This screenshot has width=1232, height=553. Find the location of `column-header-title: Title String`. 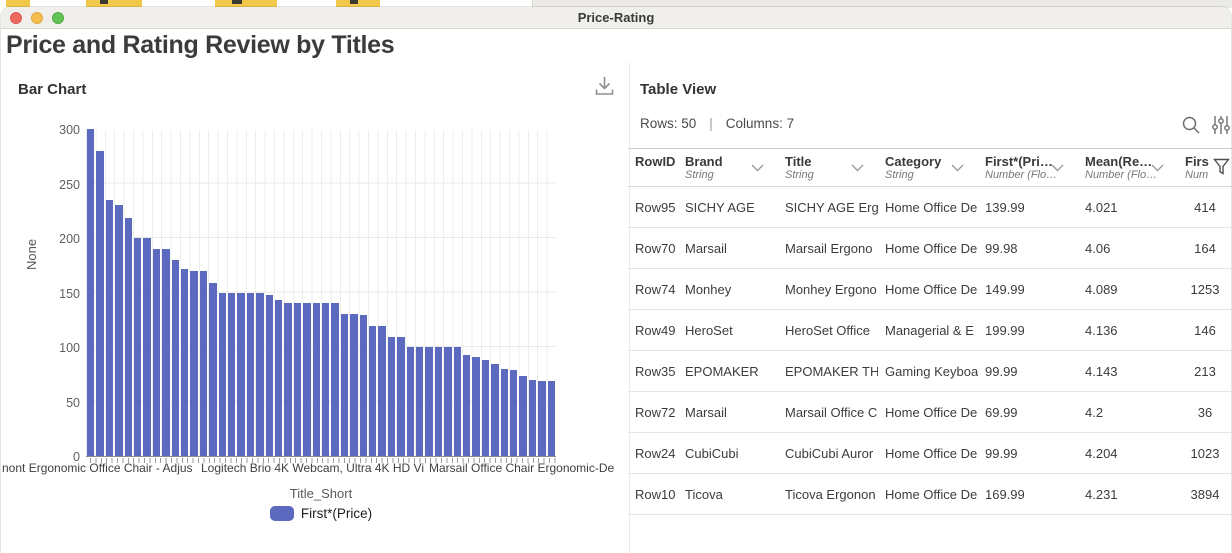

column-header-title: Title String is located at coordinates (828, 167).